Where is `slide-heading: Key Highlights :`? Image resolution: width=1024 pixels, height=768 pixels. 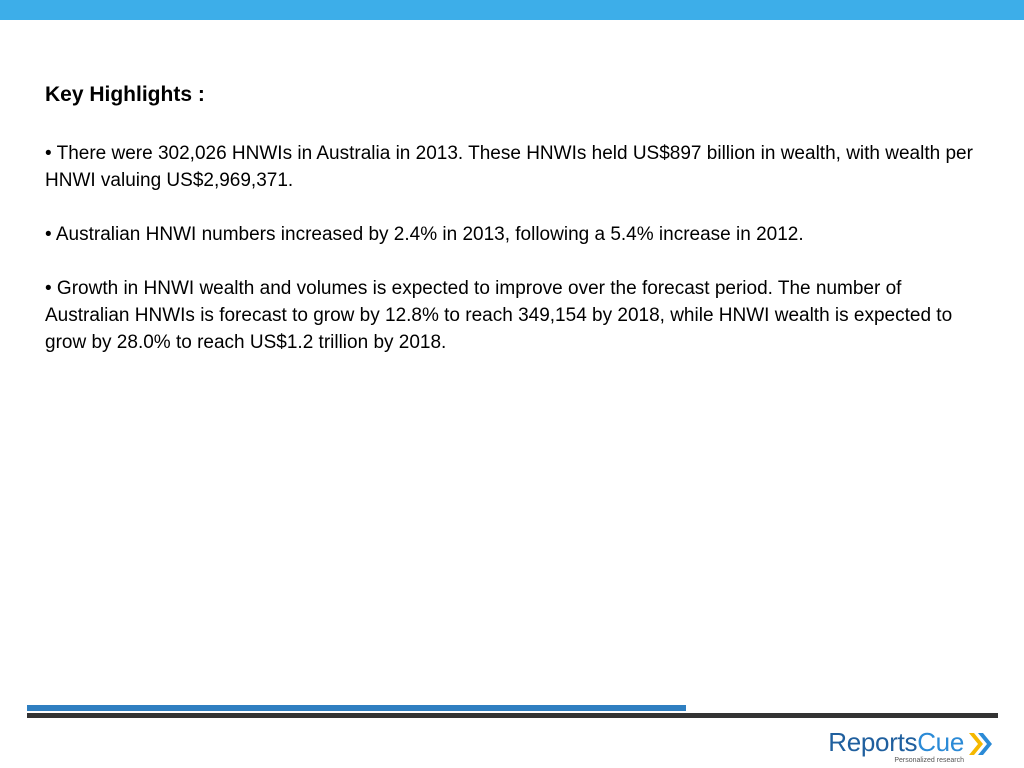
slide-heading: Key Highlights : is located at coordinates (125, 94).